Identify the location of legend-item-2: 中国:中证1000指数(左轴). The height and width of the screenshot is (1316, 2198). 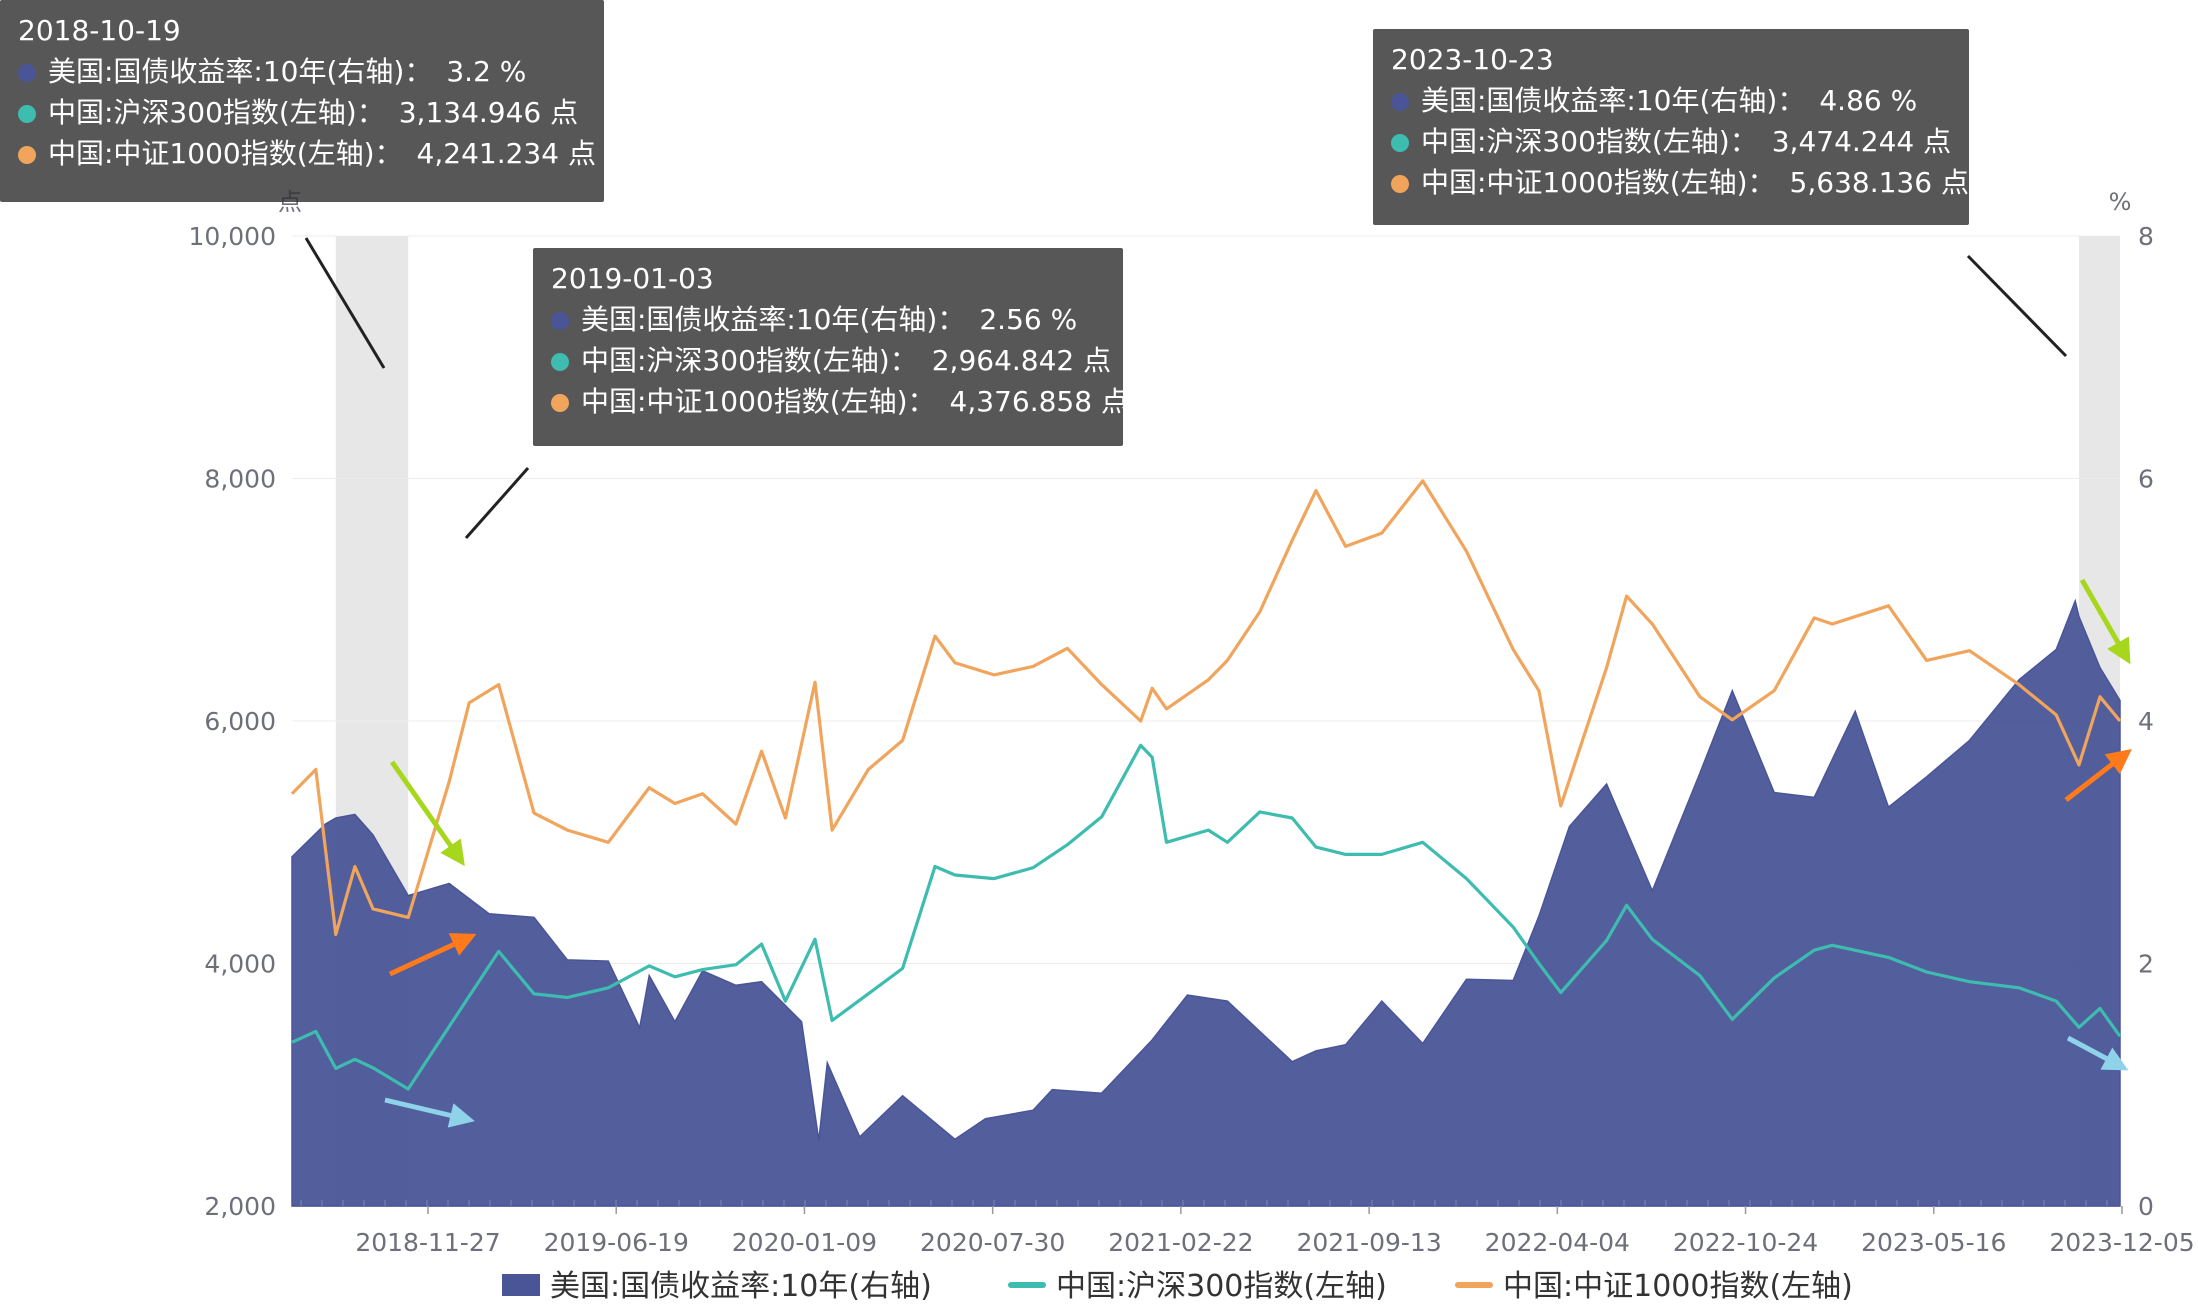
(1654, 1286).